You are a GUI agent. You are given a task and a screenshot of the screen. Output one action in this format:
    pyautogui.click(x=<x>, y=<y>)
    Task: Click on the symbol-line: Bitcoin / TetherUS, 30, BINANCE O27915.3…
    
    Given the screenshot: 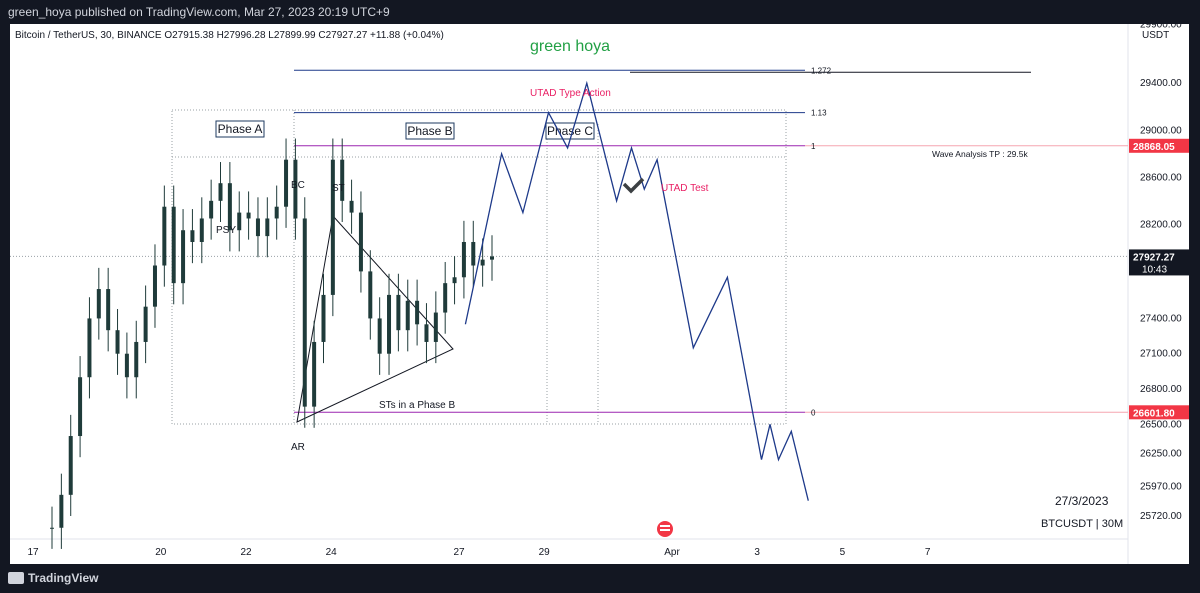 What is the action you would take?
    pyautogui.click(x=229, y=35)
    